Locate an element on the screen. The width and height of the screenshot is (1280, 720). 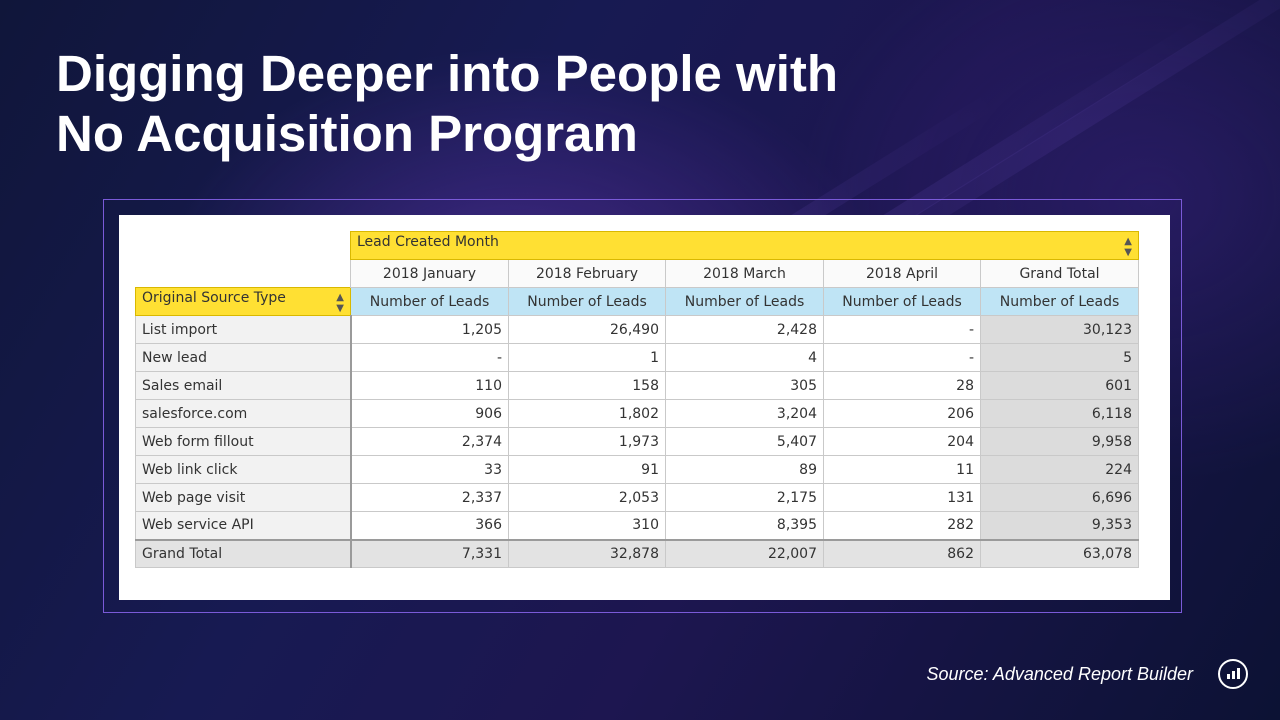
table-row: List import 1,205 26,490 2,428 - 30,123 is located at coordinates (637, 329).